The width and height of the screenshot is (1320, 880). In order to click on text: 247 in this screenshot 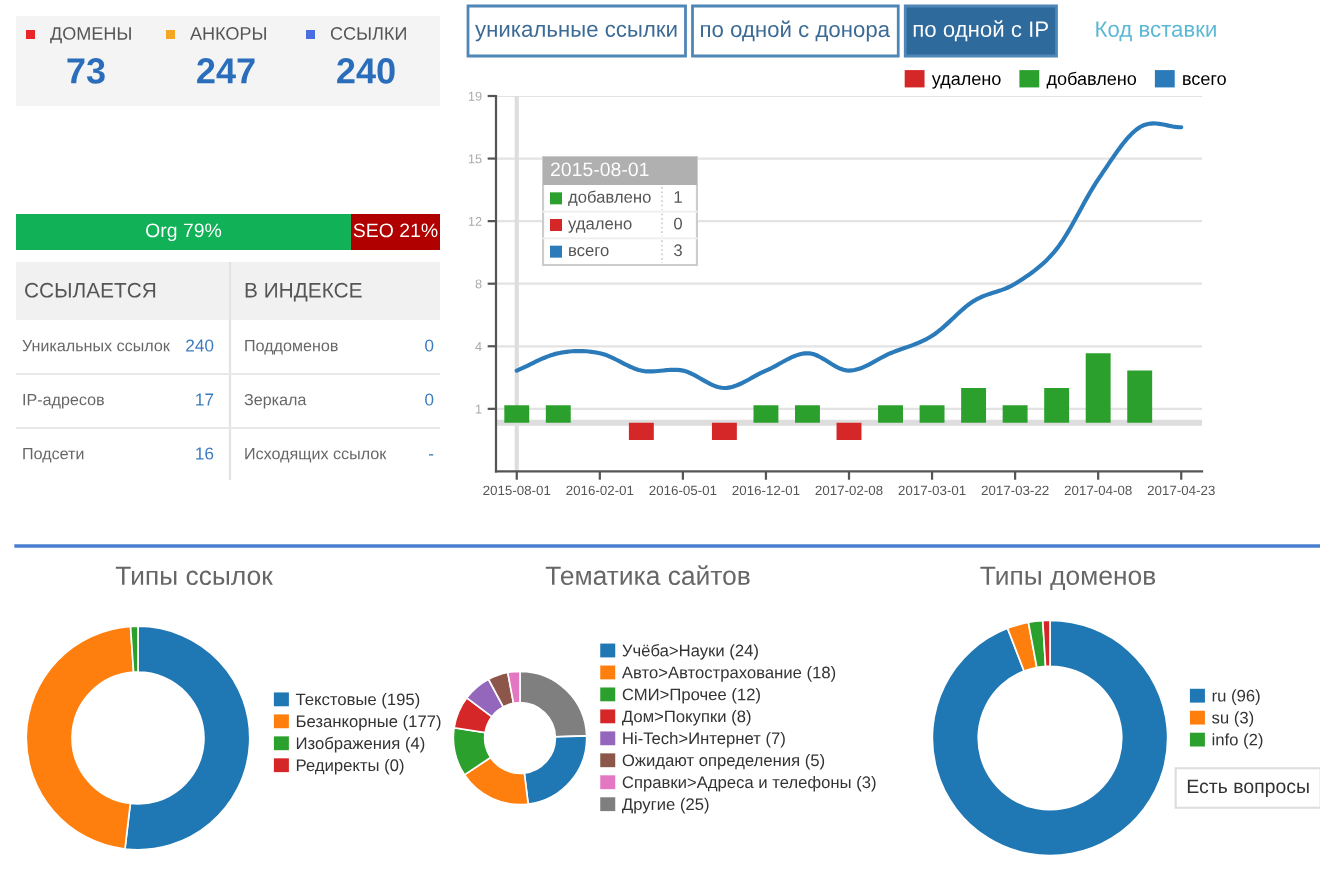, I will do `click(226, 71)`.